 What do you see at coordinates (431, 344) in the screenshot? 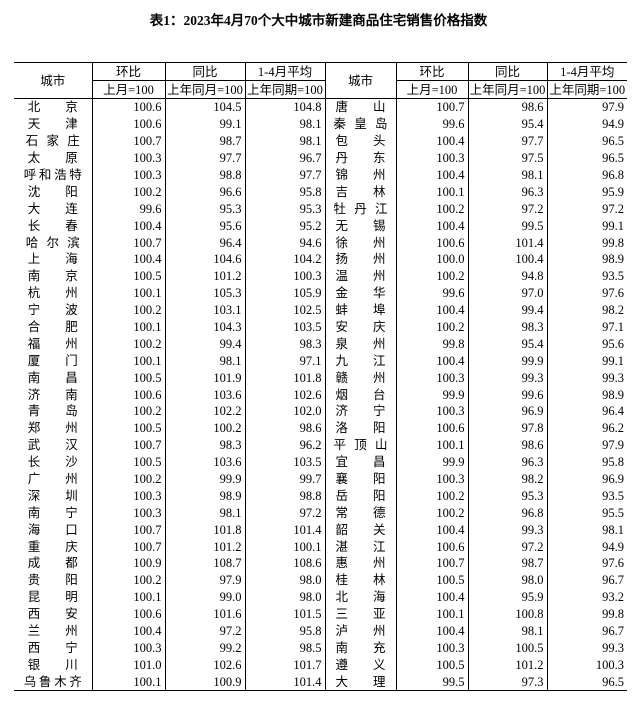
I see `mom-value: 99.8` at bounding box center [431, 344].